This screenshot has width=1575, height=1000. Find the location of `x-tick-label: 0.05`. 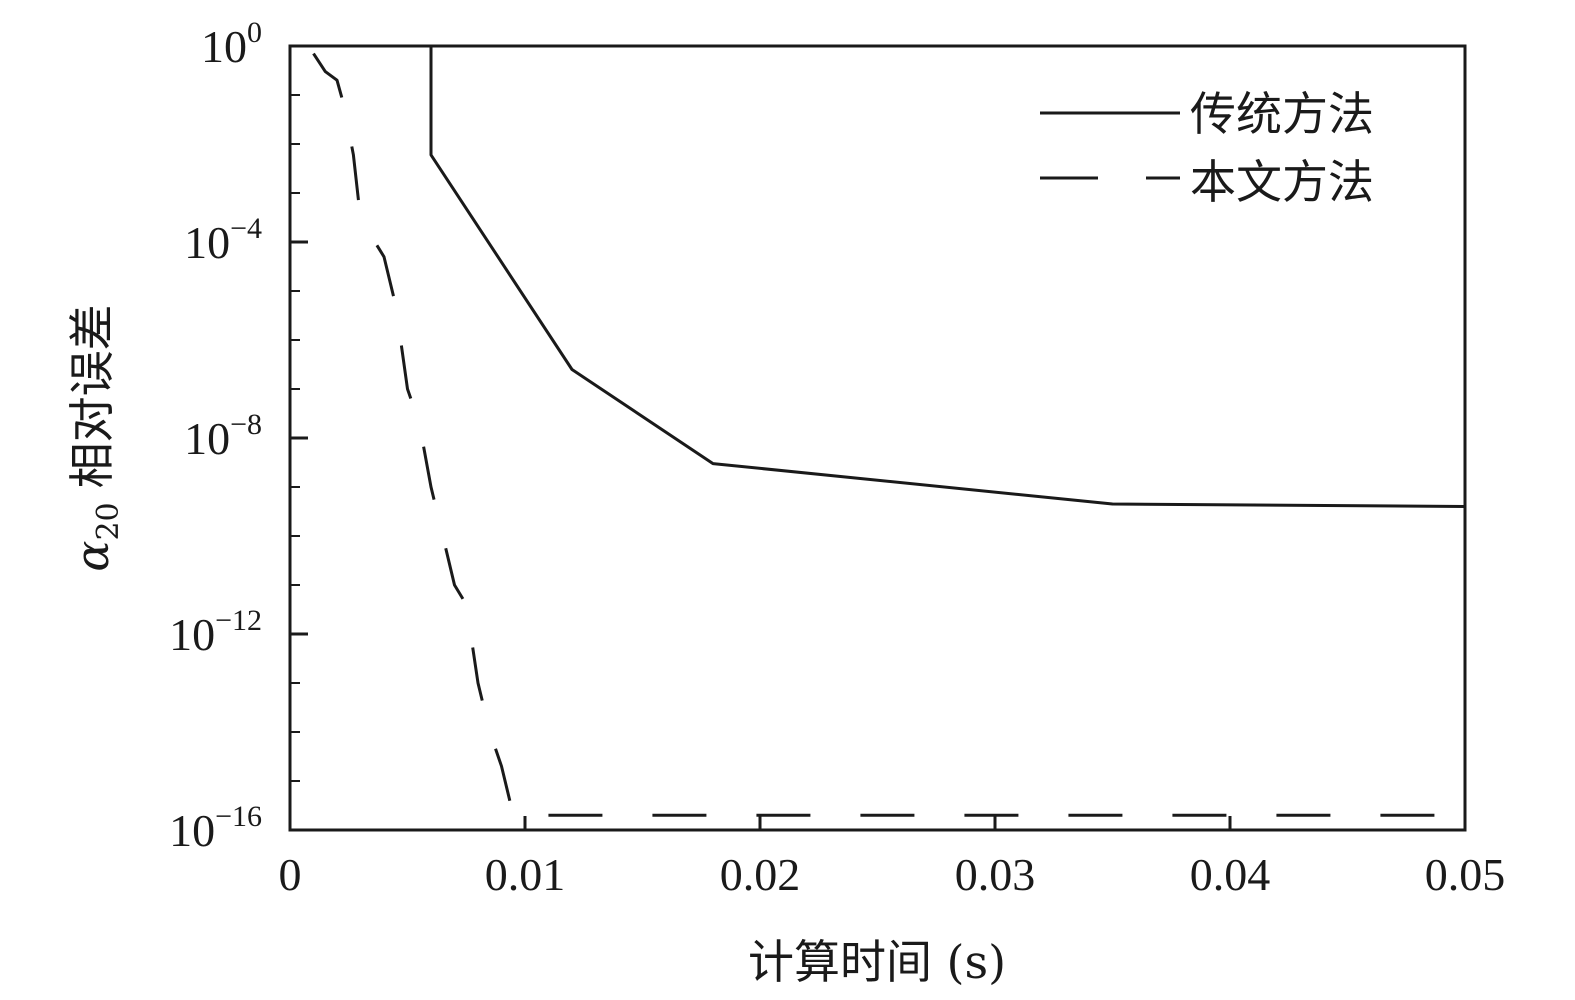

x-tick-label: 0.05 is located at coordinates (1465, 874).